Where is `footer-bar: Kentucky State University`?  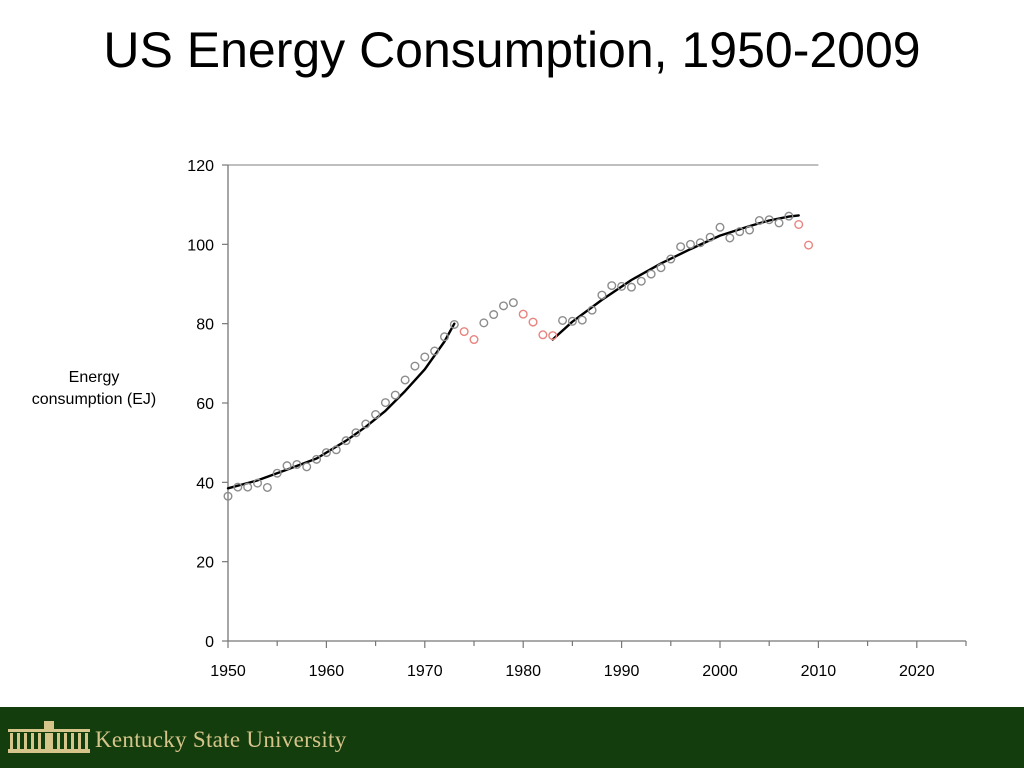 footer-bar: Kentucky State University is located at coordinates (512, 737).